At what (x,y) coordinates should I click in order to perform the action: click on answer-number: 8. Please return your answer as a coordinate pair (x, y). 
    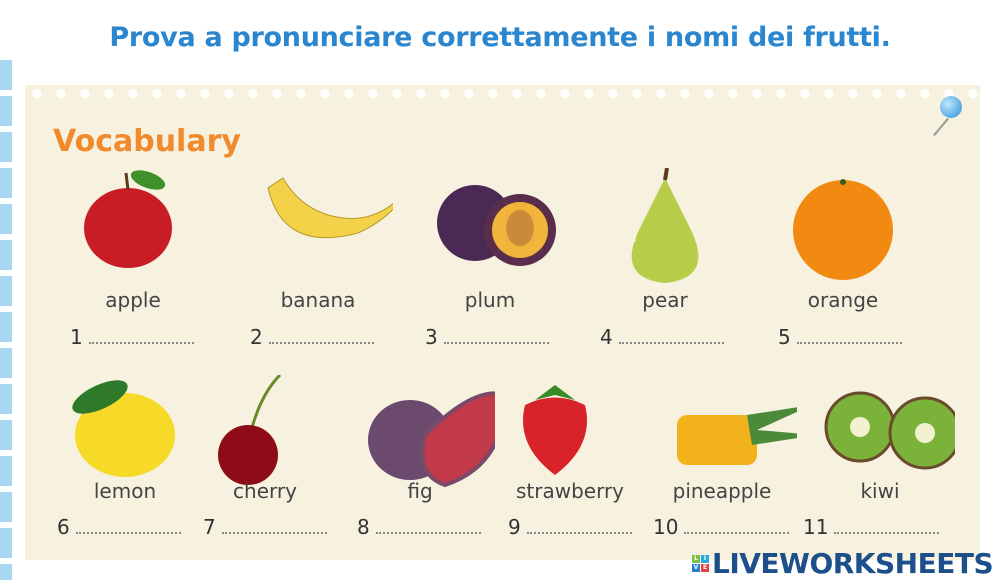
    Looking at the image, I should click on (363, 527).